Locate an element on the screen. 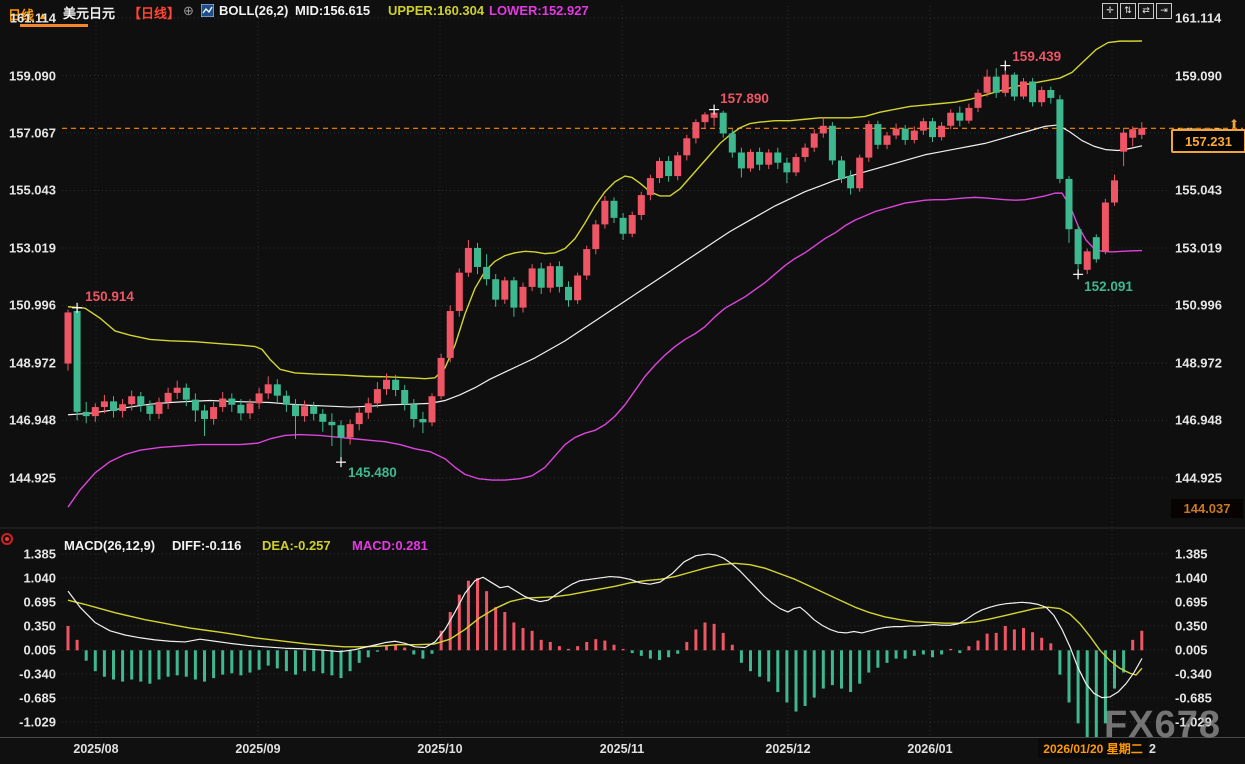  scroll-to-latest-icon-glyph: ⇥ is located at coordinates (1164, 11).